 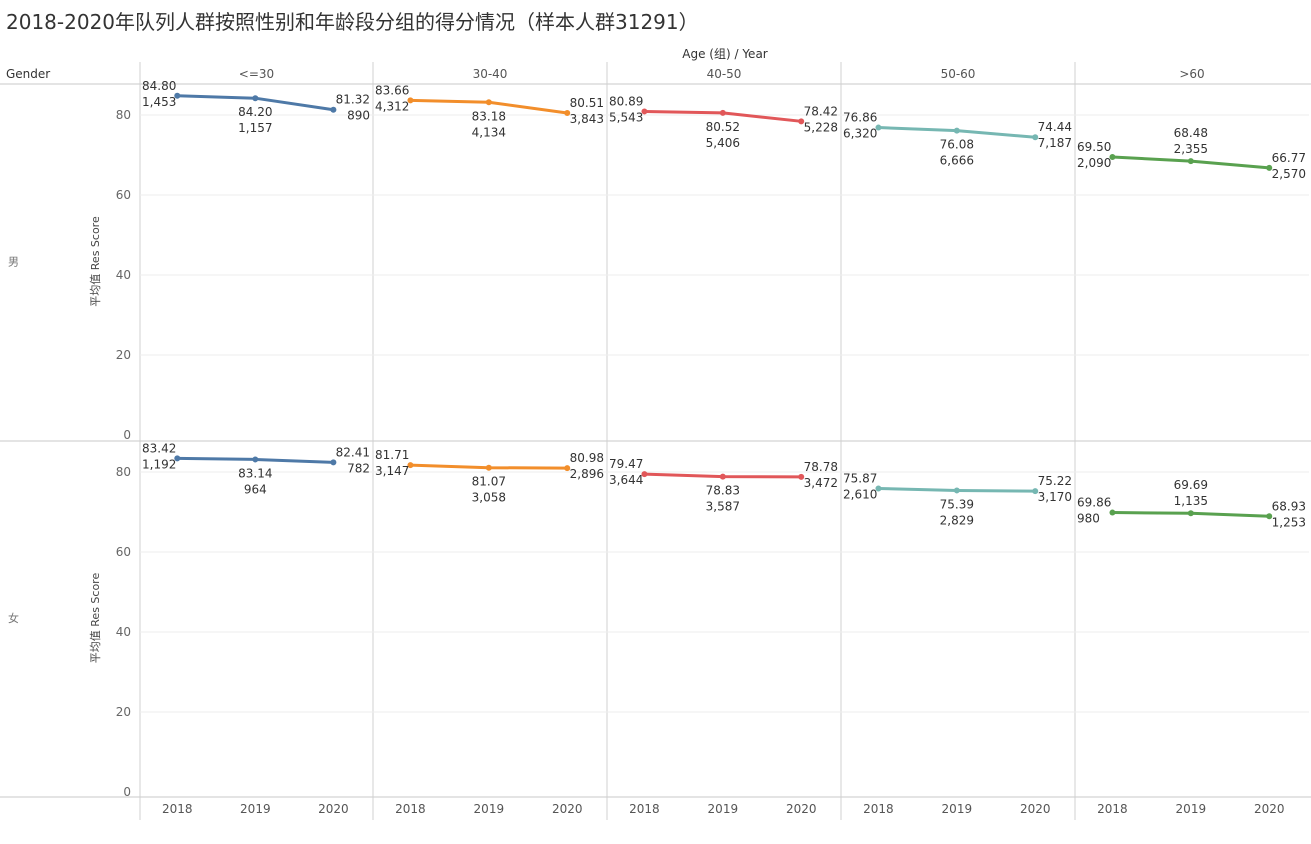 I want to click on data-label: 69.50, so click(x=1094, y=147).